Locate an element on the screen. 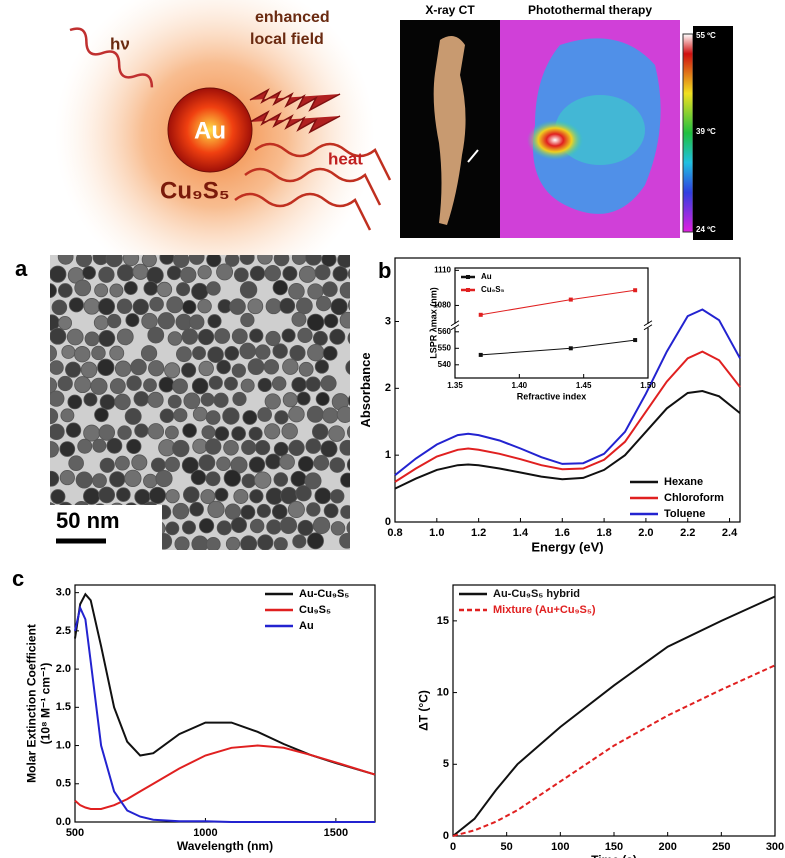 The image size is (785, 858). x-tick-label: 2.4 is located at coordinates (730, 533).